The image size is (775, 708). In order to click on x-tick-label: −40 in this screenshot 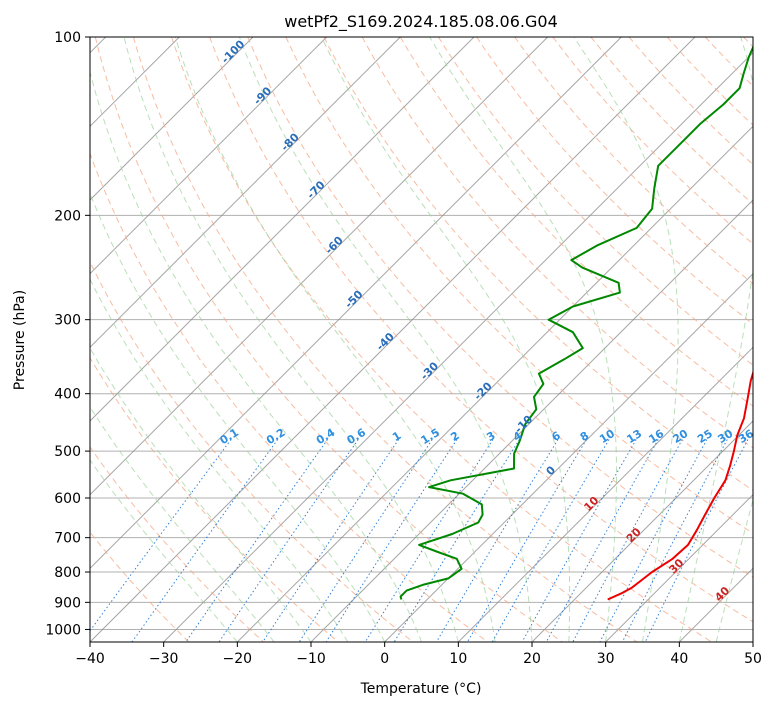, I will do `click(90, 659)`.